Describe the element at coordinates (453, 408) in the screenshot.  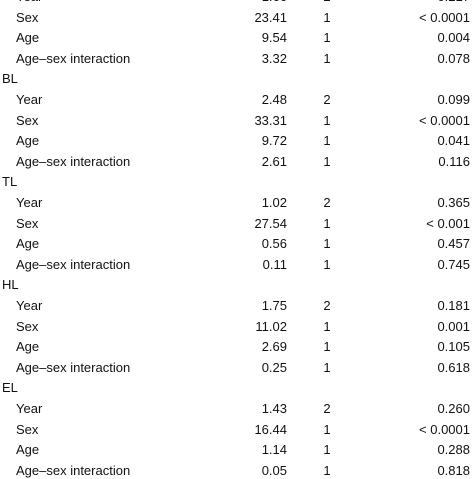
I see `p-cell: 0.260` at that location.